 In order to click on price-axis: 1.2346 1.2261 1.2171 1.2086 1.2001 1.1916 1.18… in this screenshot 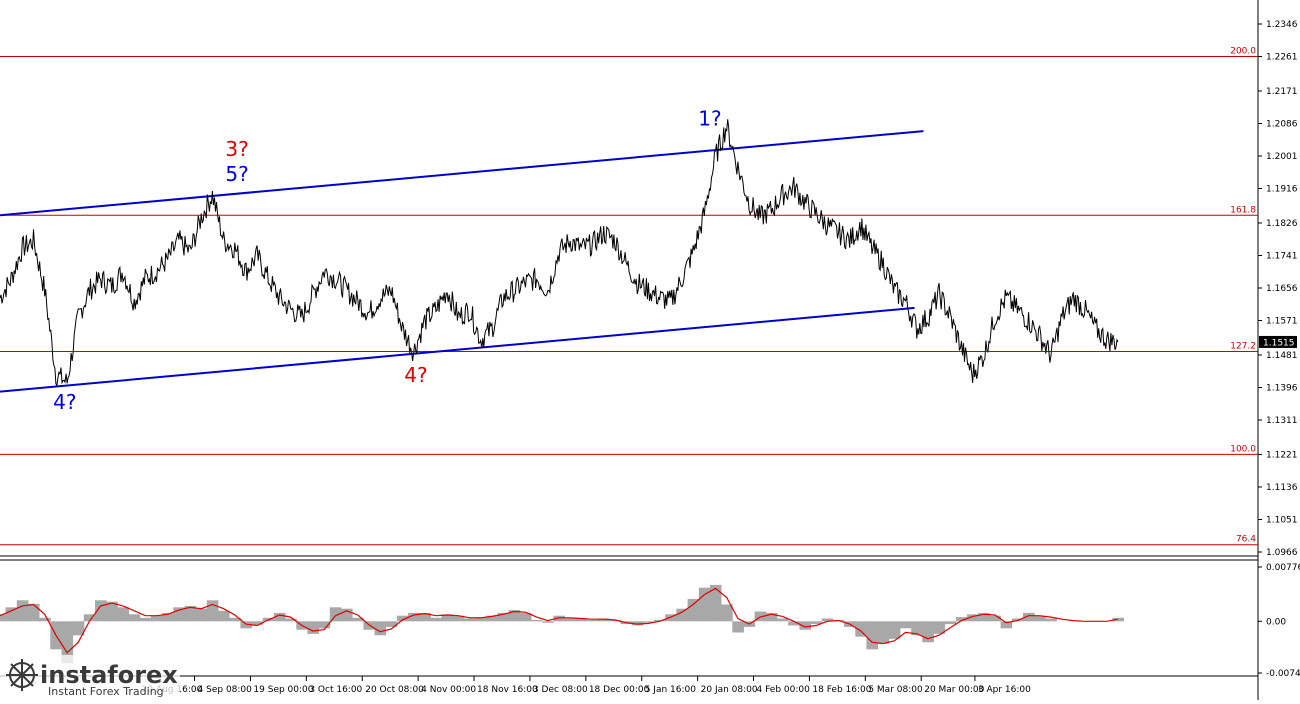, I will do `click(1278, 289)`.